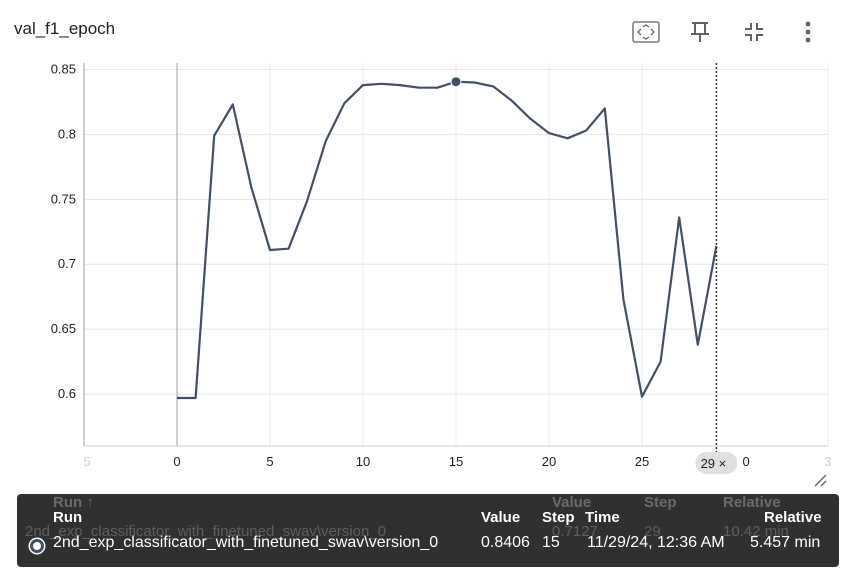  What do you see at coordinates (660, 502) in the screenshot?
I see `ghost-header-step: Step` at bounding box center [660, 502].